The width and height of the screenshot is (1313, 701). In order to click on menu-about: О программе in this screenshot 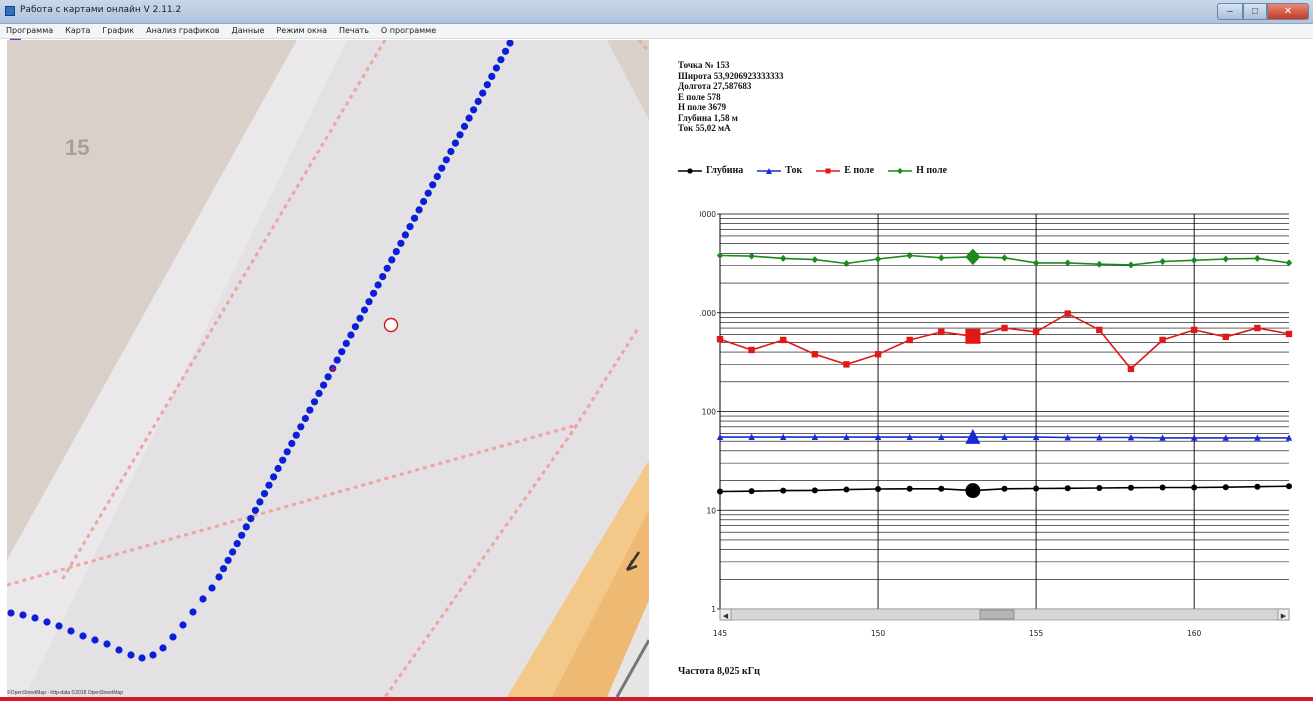, I will do `click(408, 30)`.